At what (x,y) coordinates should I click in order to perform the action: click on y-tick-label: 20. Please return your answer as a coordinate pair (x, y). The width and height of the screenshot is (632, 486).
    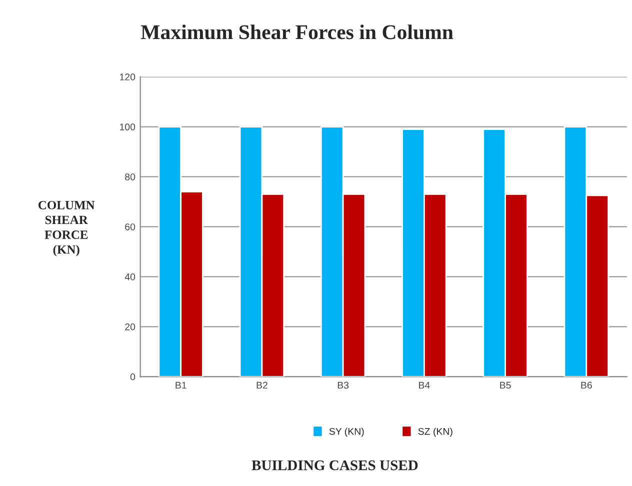
    Looking at the image, I should click on (130, 326).